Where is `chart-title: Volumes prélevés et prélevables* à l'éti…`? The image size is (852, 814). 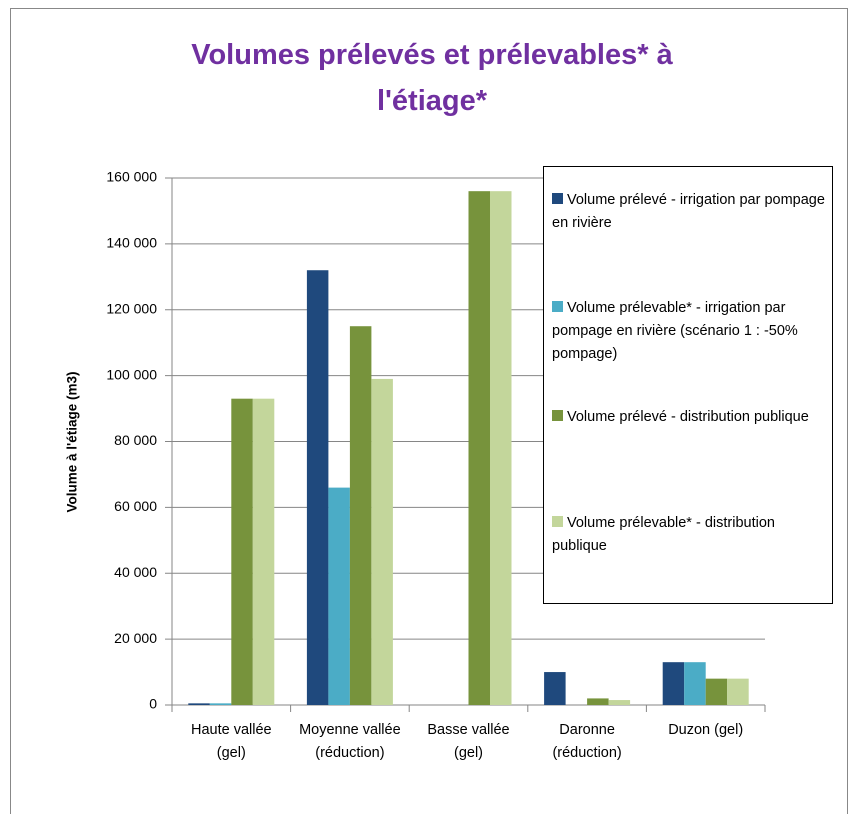 chart-title: Volumes prélevés et prélevables* à l'éti… is located at coordinates (432, 78).